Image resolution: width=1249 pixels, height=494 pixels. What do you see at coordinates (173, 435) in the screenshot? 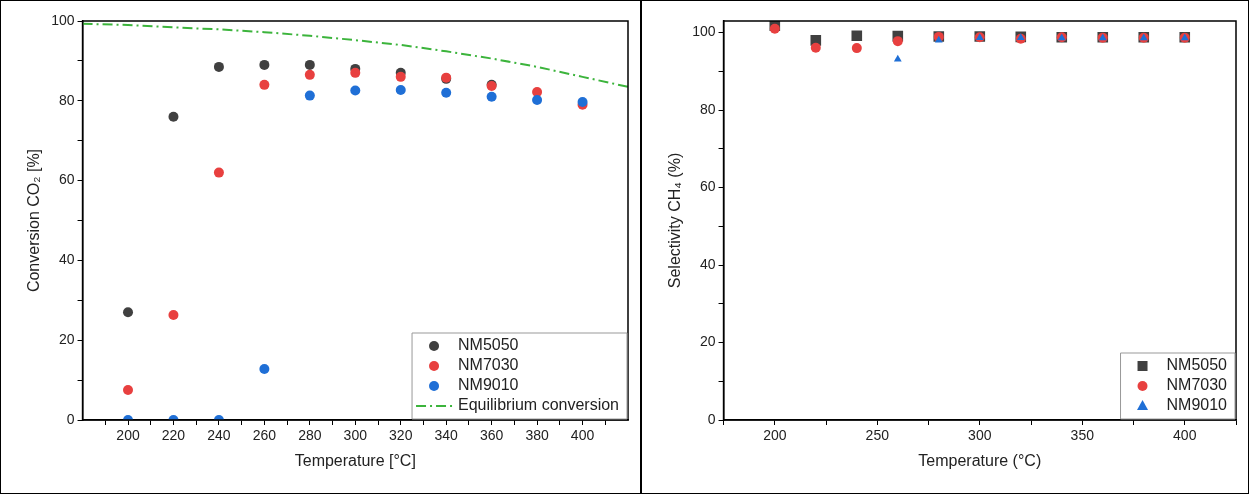
I see `x-tick-label: 220` at bounding box center [173, 435].